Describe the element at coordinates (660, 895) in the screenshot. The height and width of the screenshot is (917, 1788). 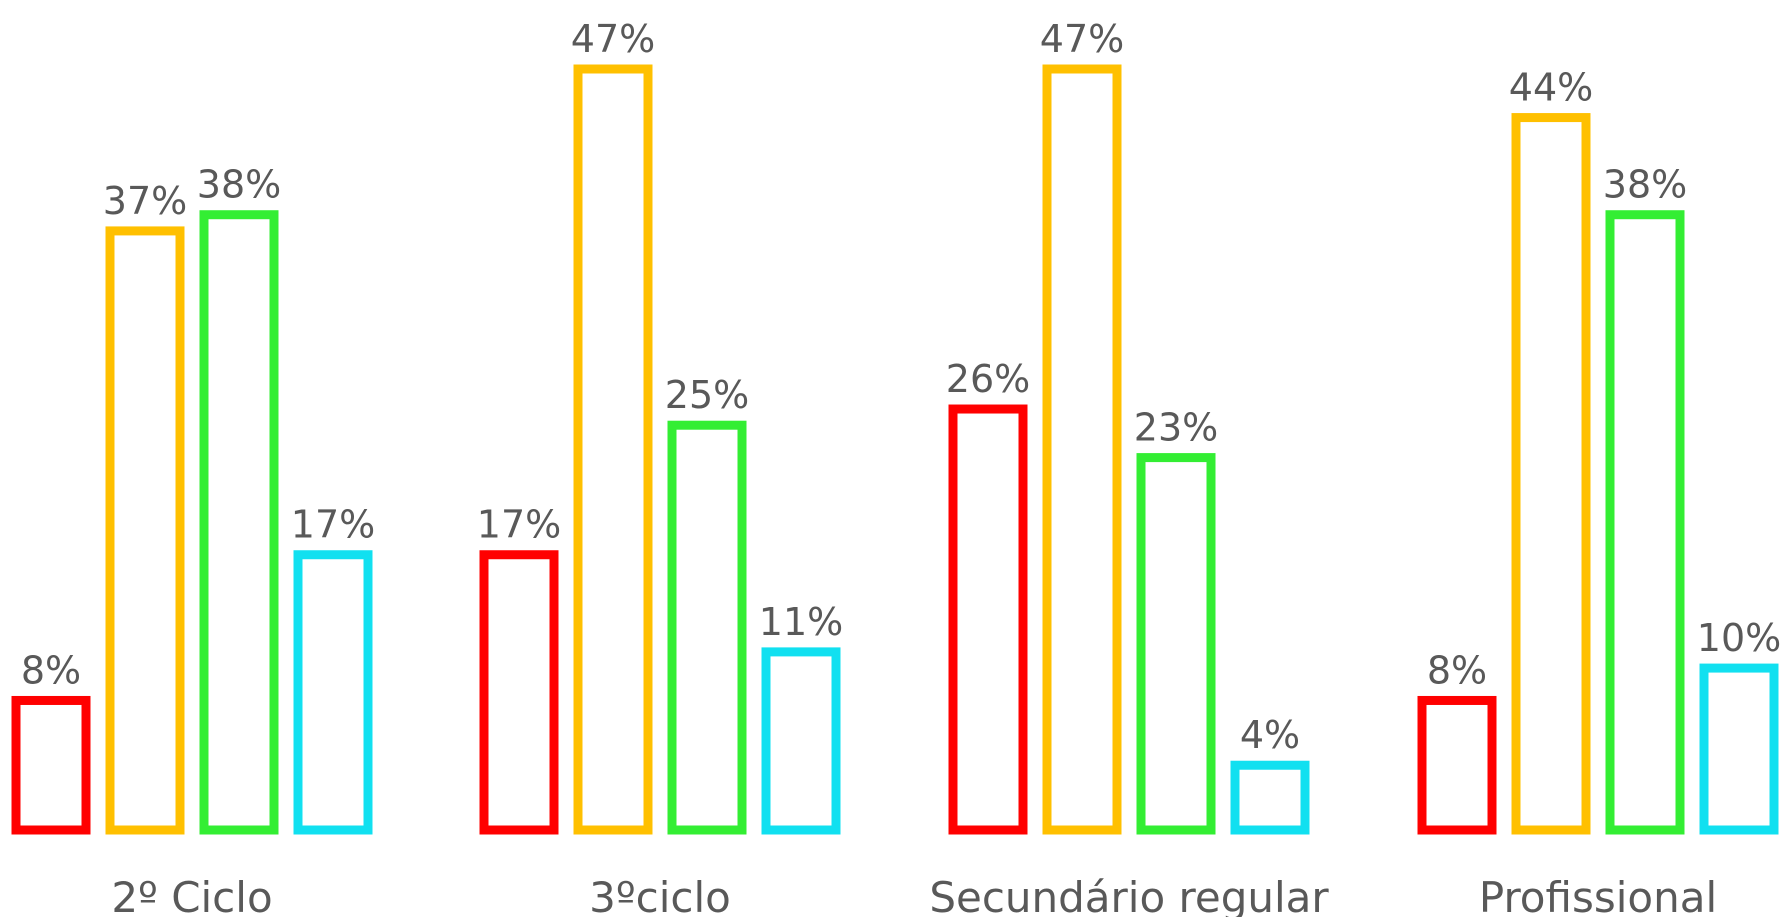
I see `category-label: 3ºciclo` at that location.